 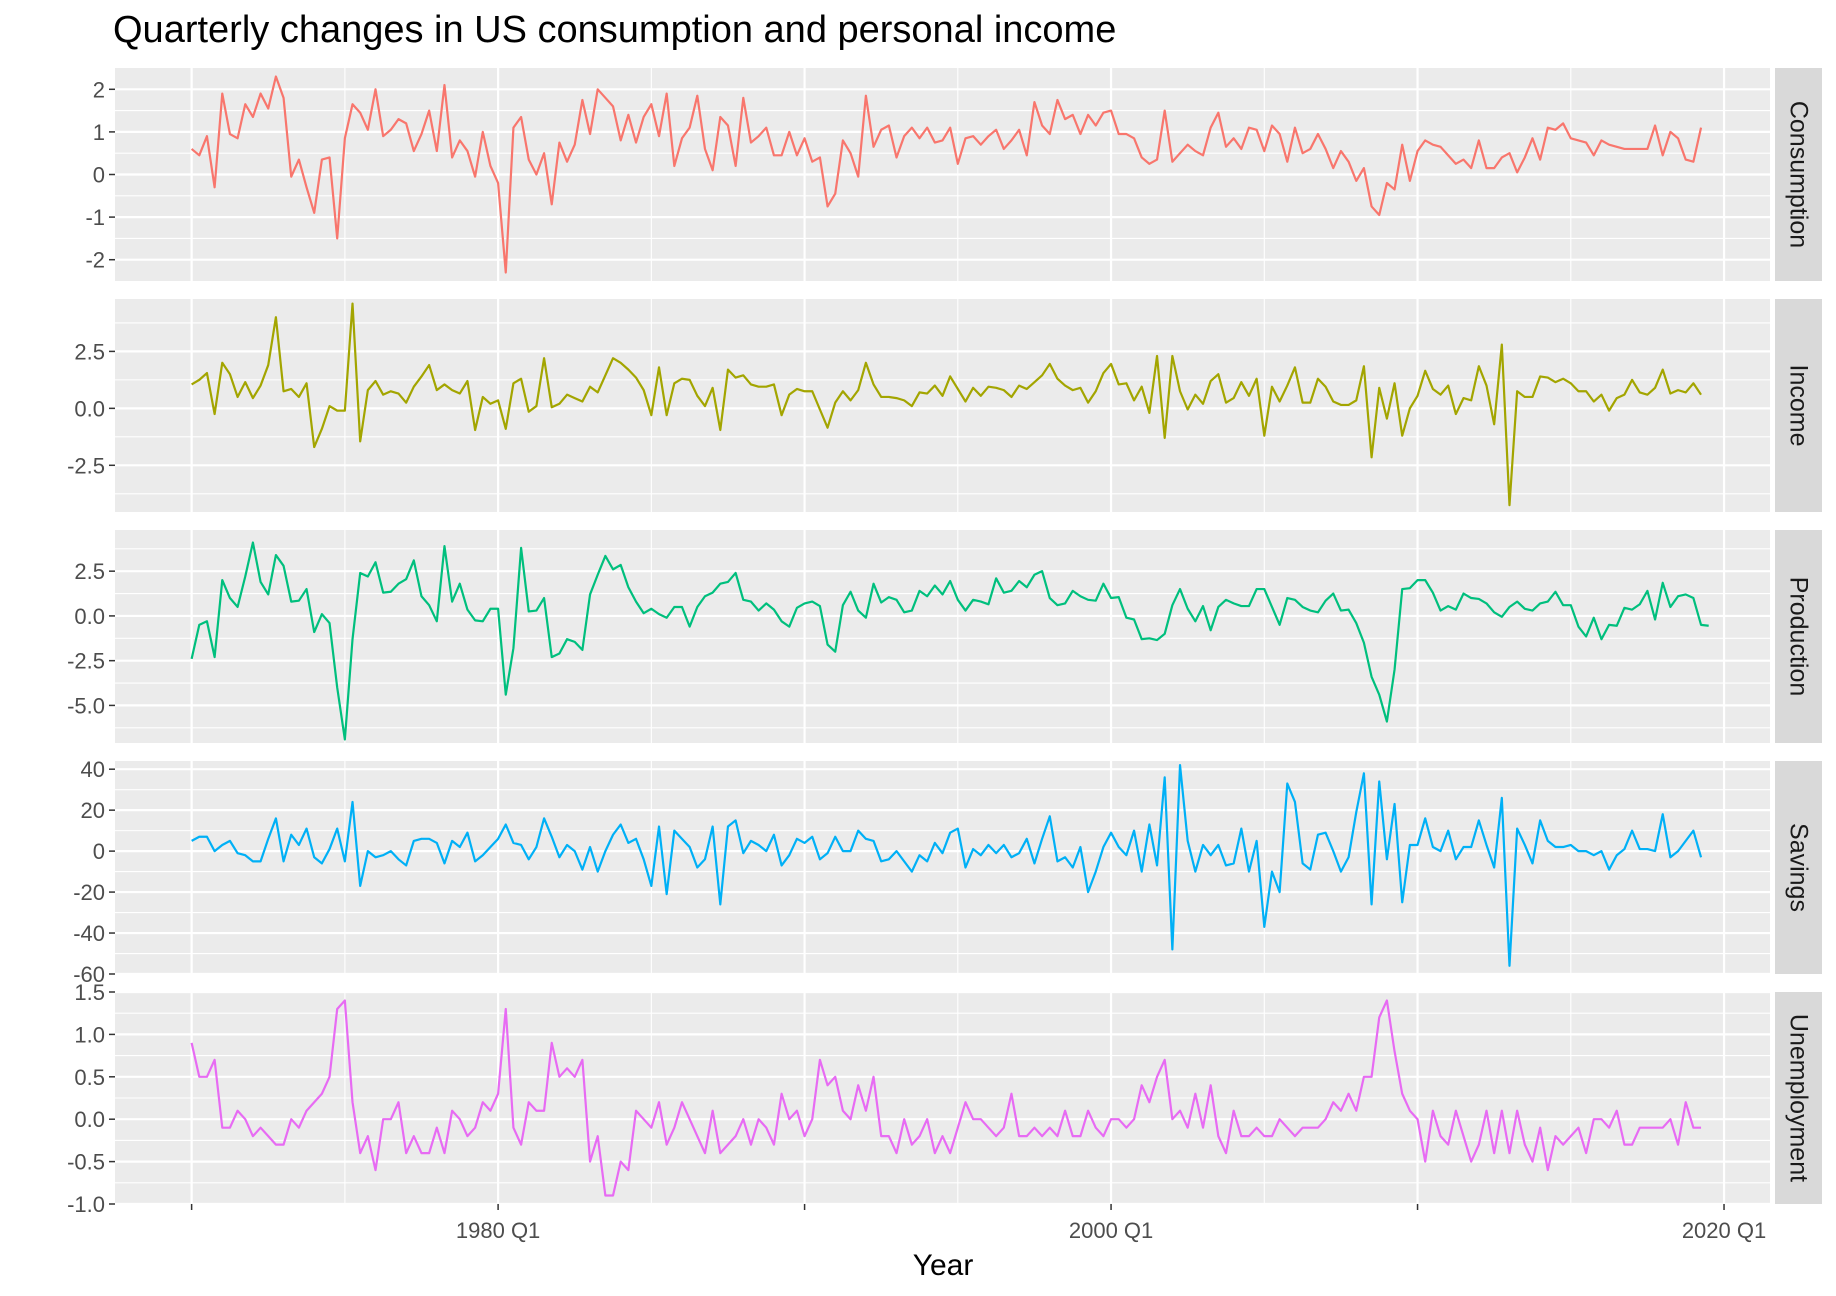 What do you see at coordinates (943, 1265) in the screenshot?
I see `x-axis-title: Year` at bounding box center [943, 1265].